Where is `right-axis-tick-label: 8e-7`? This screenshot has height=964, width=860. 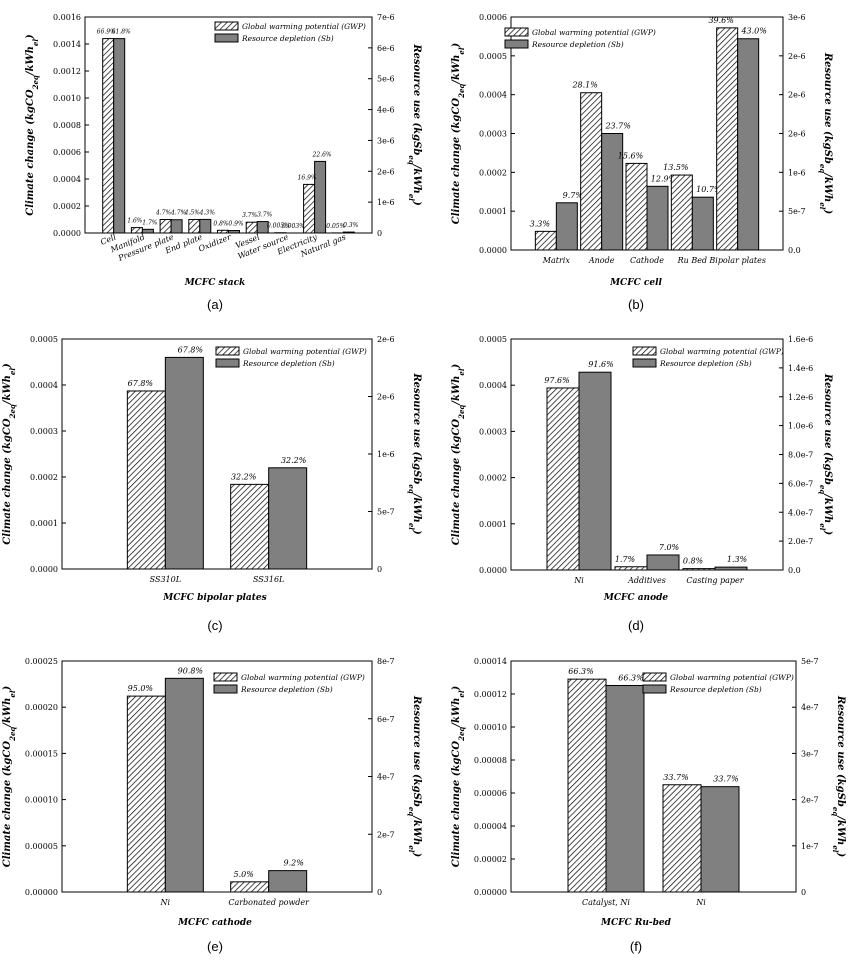
right-axis-tick-label: 8e-7 is located at coordinates (386, 661).